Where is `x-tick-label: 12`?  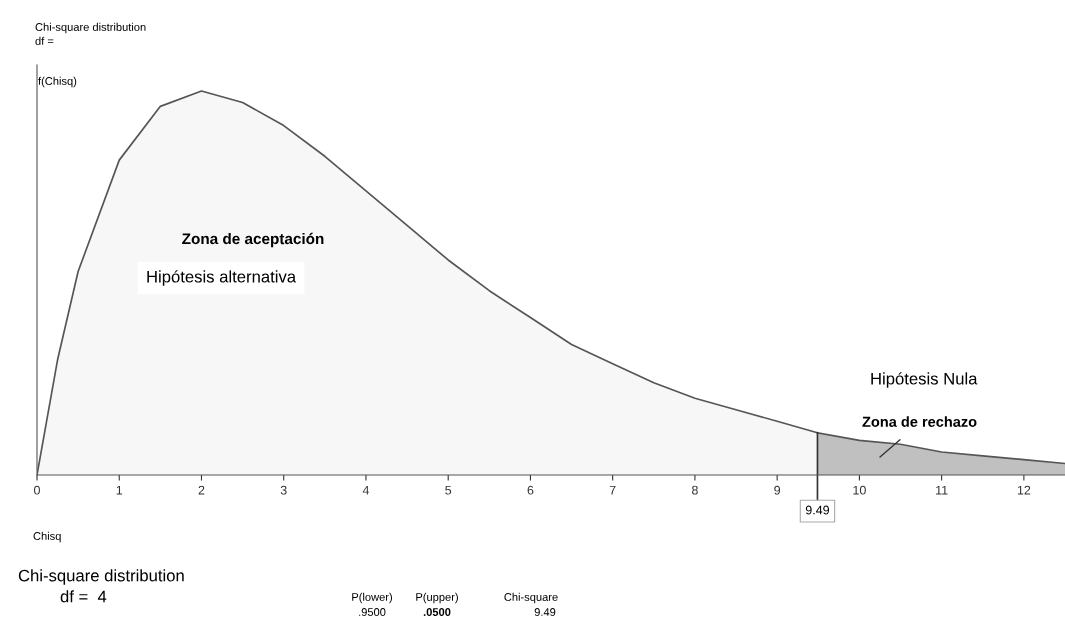
x-tick-label: 12 is located at coordinates (1024, 490).